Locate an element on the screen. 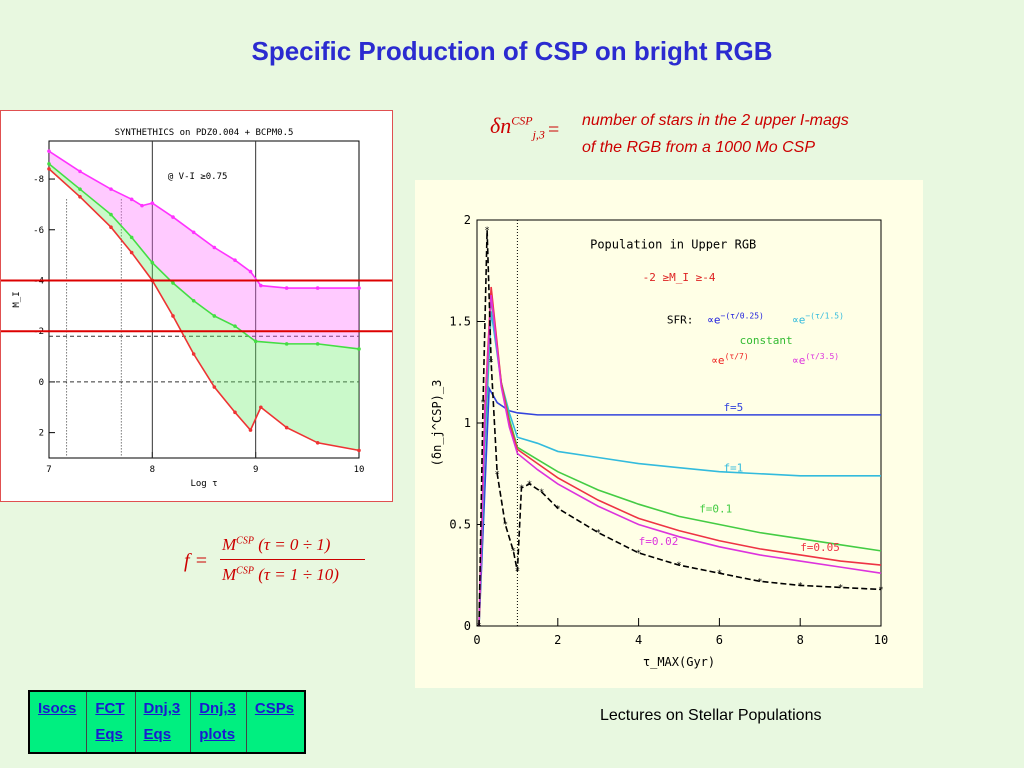 The height and width of the screenshot is (768, 1024). nav-link-csps: CSPs is located at coordinates (274, 708).